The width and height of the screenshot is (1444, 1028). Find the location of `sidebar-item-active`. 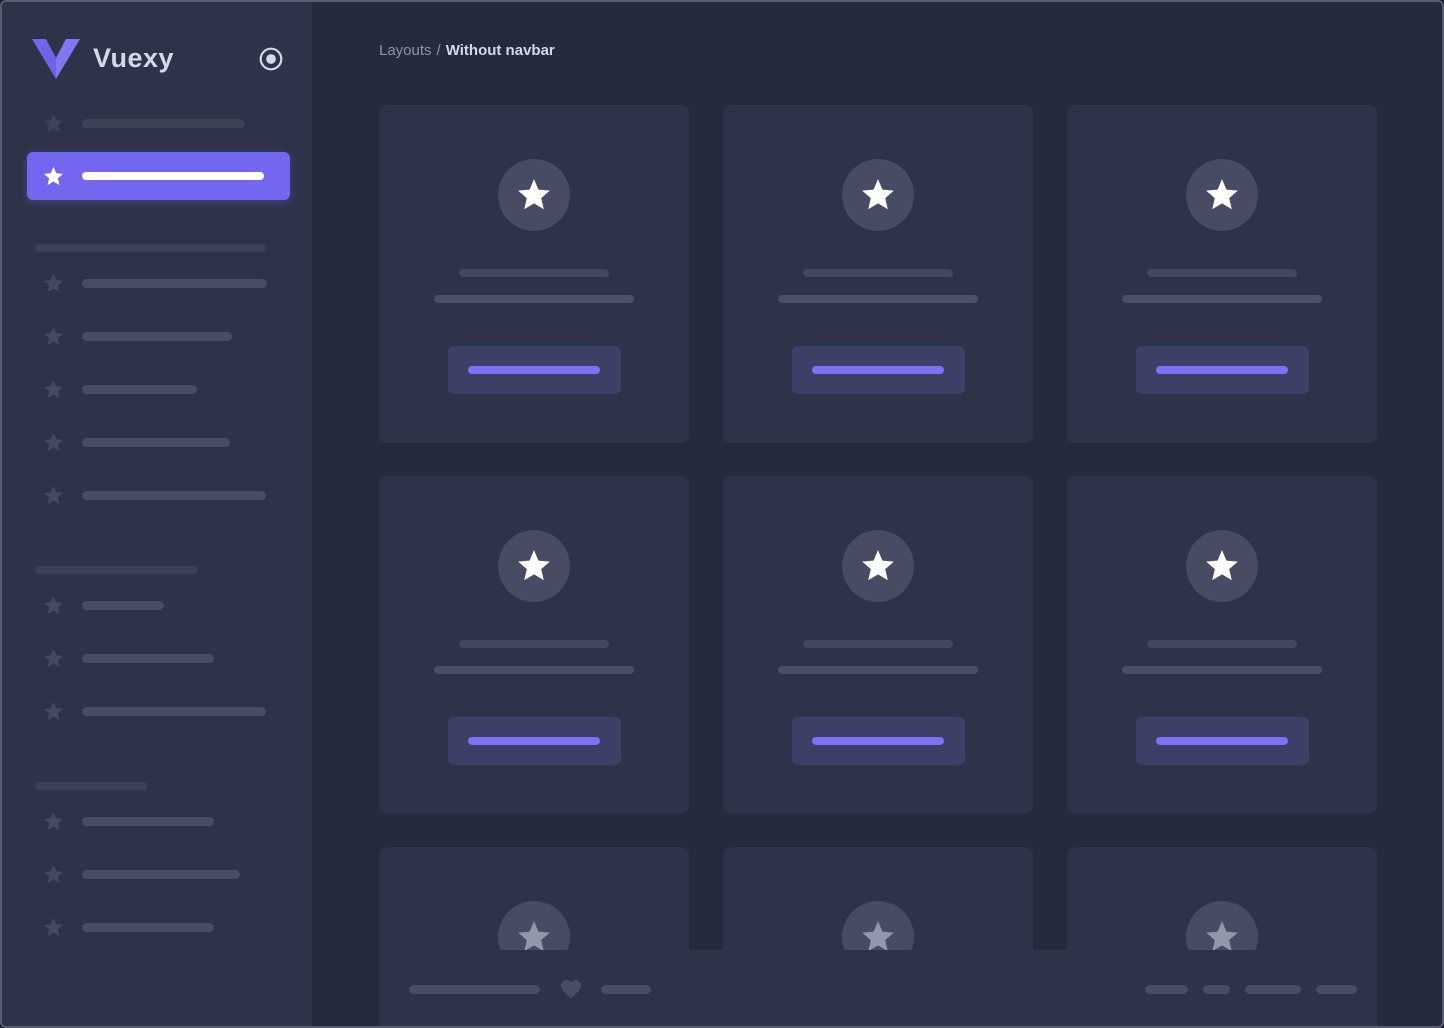

sidebar-item-active is located at coordinates (158, 176).